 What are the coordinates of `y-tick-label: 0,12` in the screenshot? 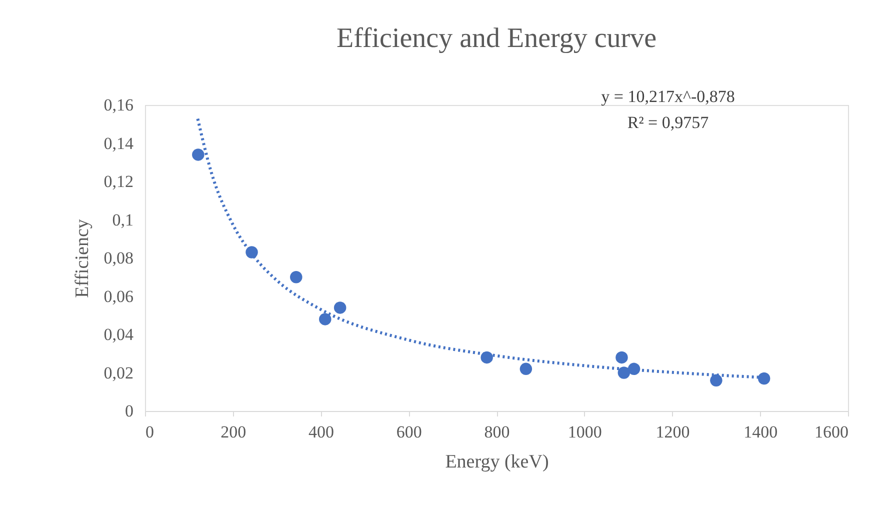 It's located at (119, 181).